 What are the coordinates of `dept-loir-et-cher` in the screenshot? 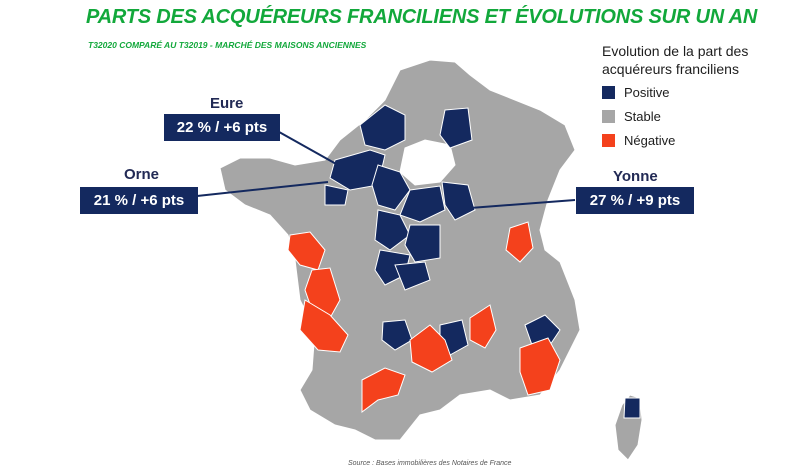 It's located at (392, 230).